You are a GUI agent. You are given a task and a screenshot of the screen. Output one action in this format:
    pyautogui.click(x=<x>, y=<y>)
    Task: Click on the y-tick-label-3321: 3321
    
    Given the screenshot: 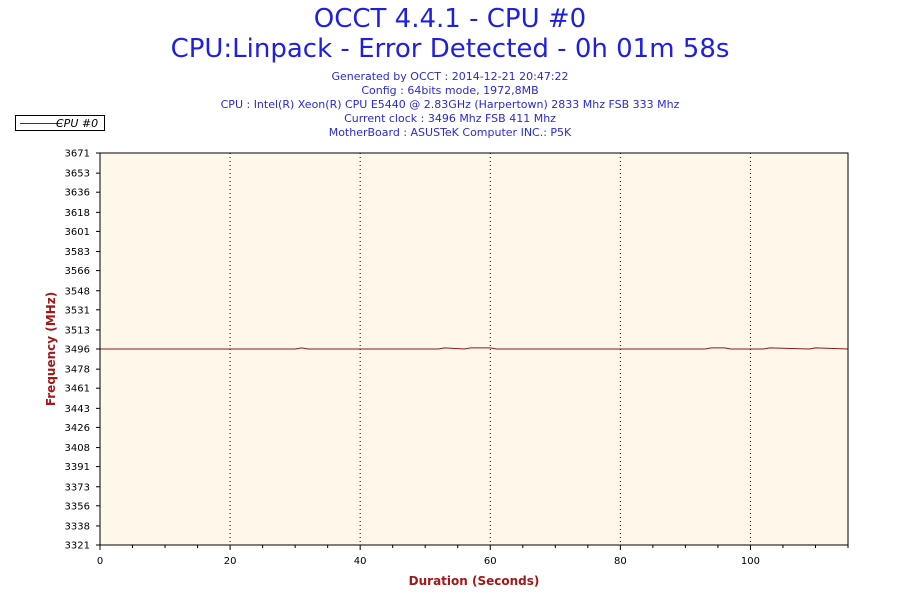 What is the action you would take?
    pyautogui.click(x=77, y=546)
    